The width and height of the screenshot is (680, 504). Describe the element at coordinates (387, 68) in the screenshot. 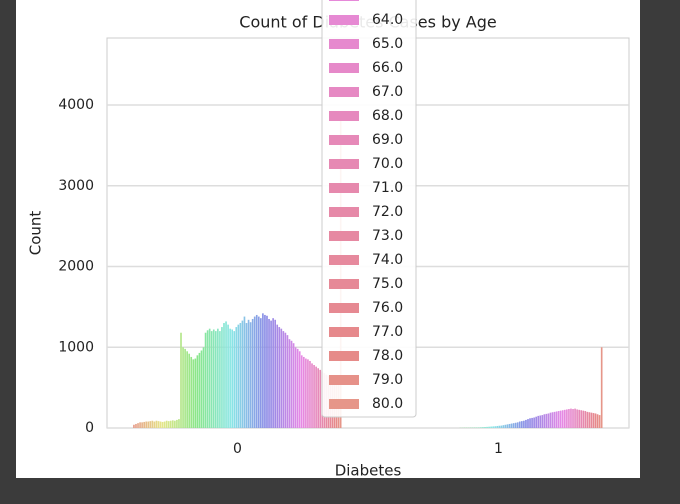

I see `legend-label: 66.0` at that location.